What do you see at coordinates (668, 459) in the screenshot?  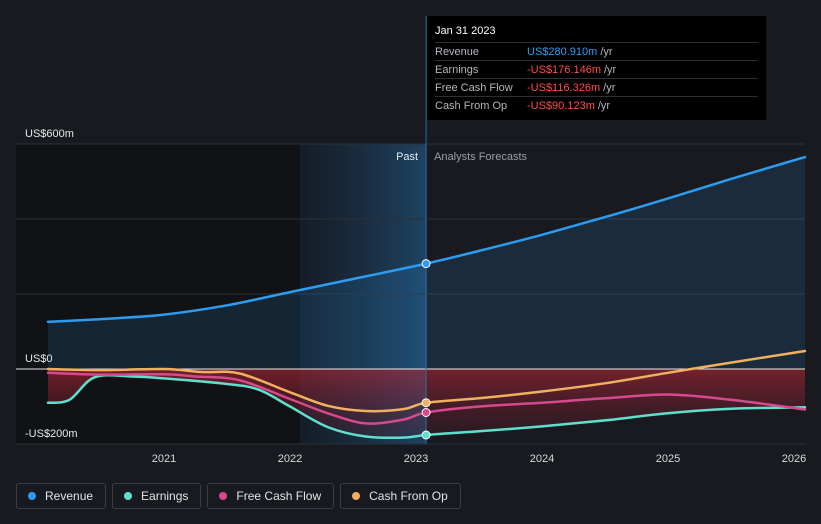 I see `x-tick-label: 2025` at bounding box center [668, 459].